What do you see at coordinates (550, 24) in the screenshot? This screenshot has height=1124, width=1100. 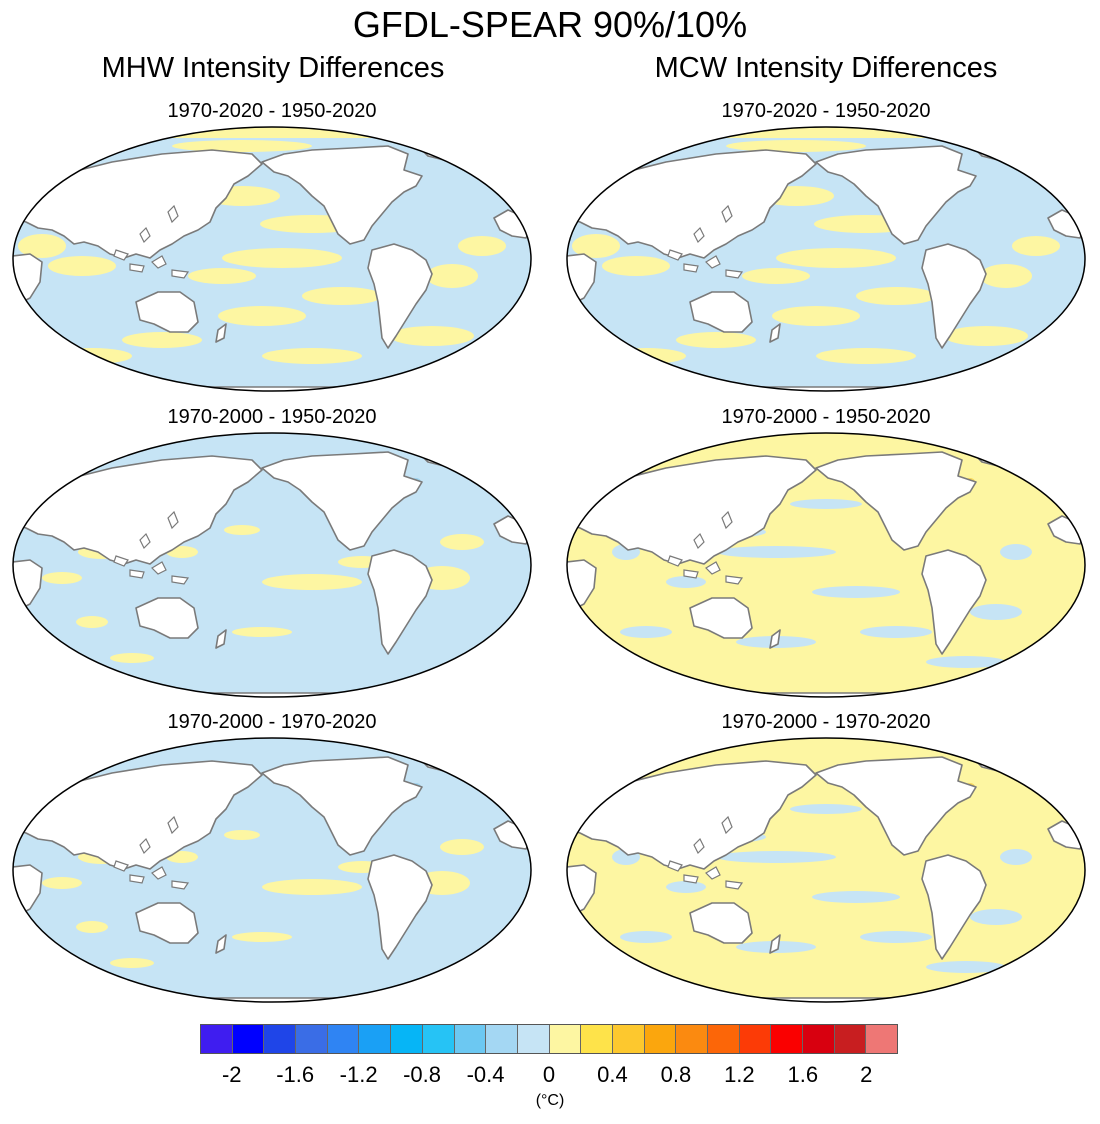 I see `figure-title: GFDL-SPEAR 90%/10%` at bounding box center [550, 24].